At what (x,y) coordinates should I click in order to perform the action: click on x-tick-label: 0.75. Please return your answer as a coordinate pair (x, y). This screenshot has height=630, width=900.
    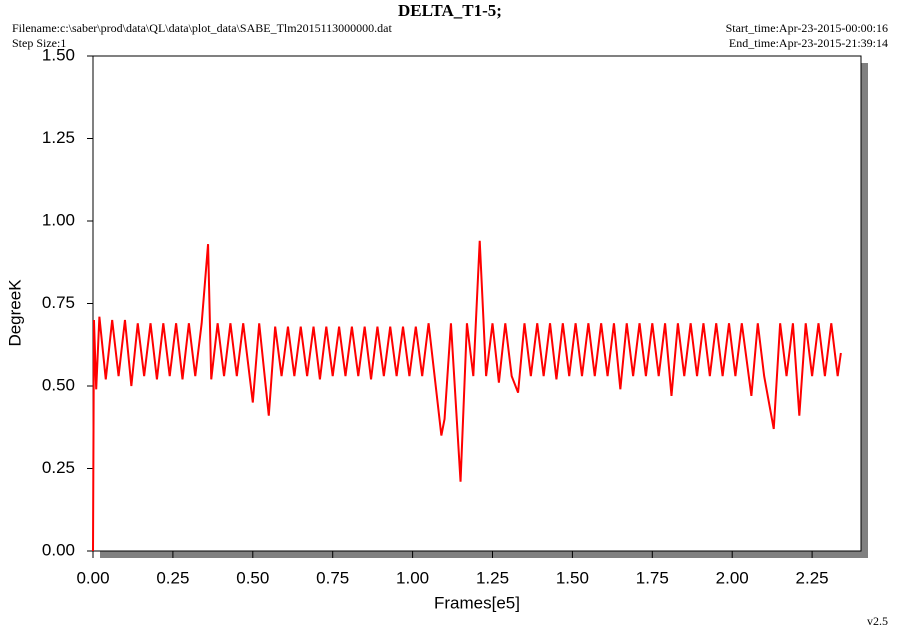
    Looking at the image, I should click on (332, 577).